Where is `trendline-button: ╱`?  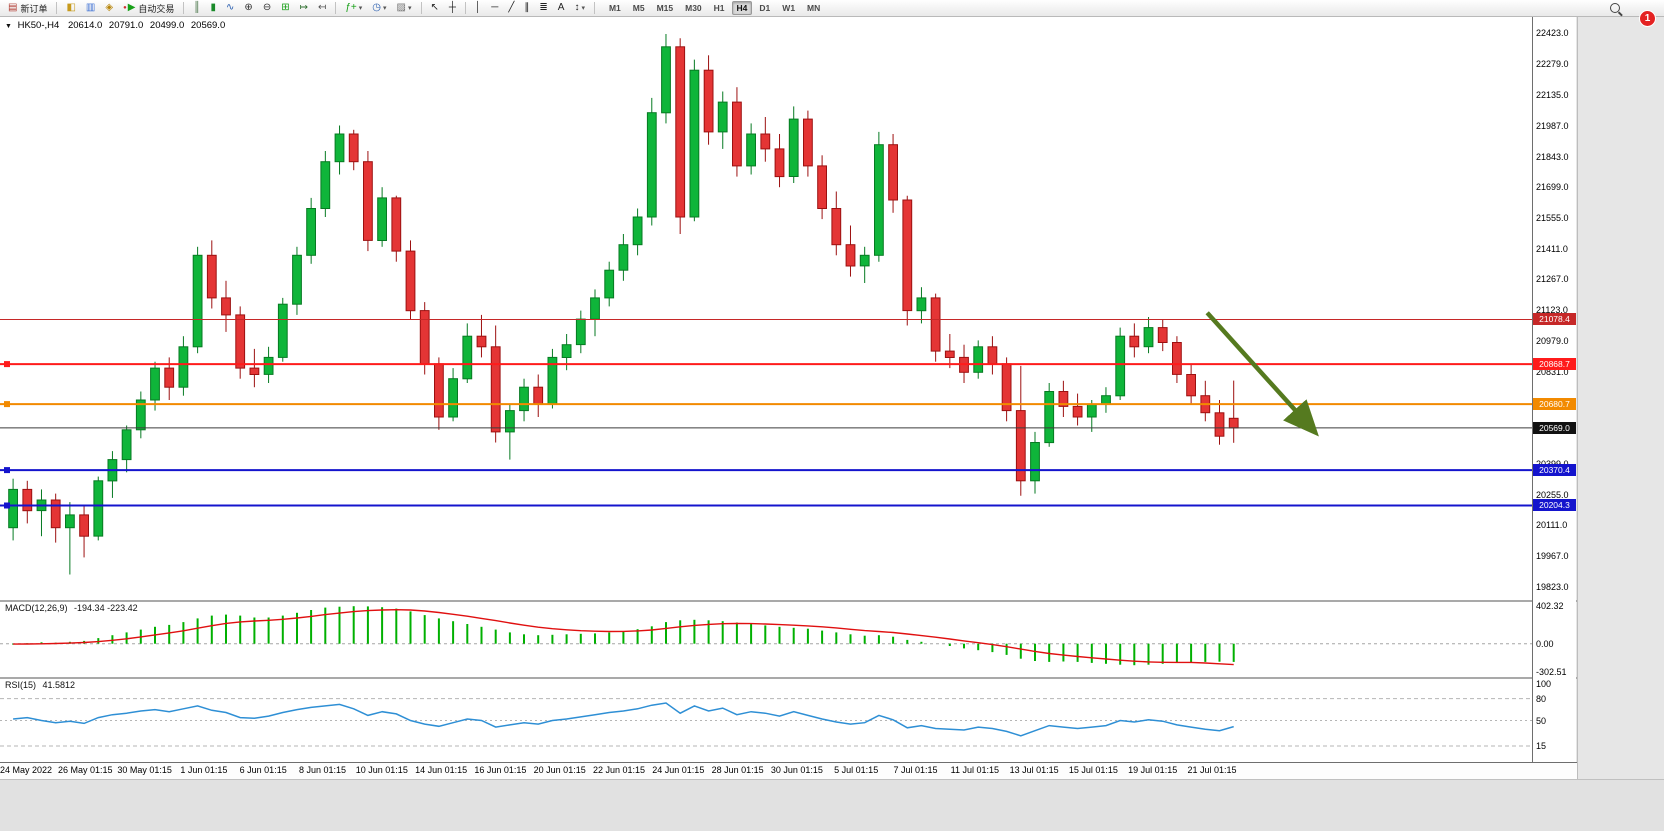 trendline-button: ╱ is located at coordinates (511, 8).